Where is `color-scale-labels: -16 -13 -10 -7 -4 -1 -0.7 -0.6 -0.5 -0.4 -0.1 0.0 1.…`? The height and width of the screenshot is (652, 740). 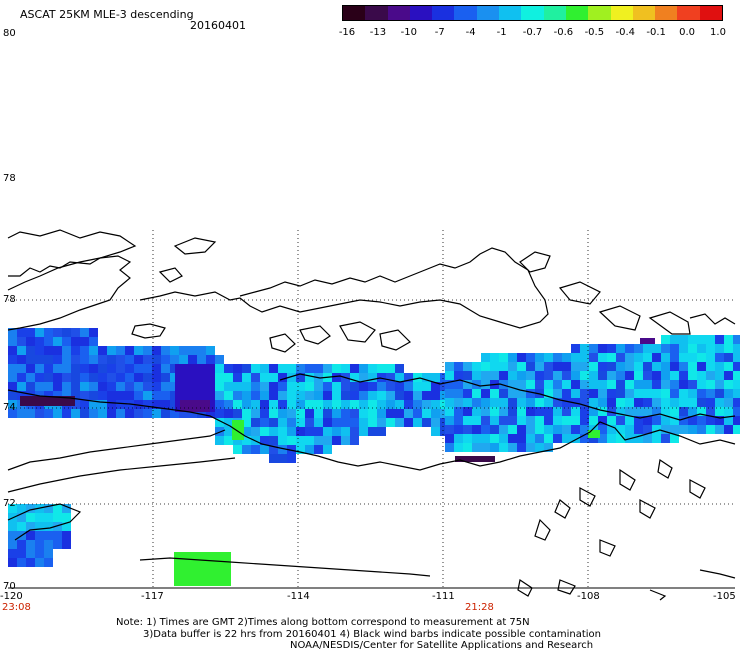 color-scale-labels: -16 -13 -10 -7 -4 -1 -0.7 -0.6 -0.5 -0.4 -0.1 0.0 1.… is located at coordinates (532, 33).